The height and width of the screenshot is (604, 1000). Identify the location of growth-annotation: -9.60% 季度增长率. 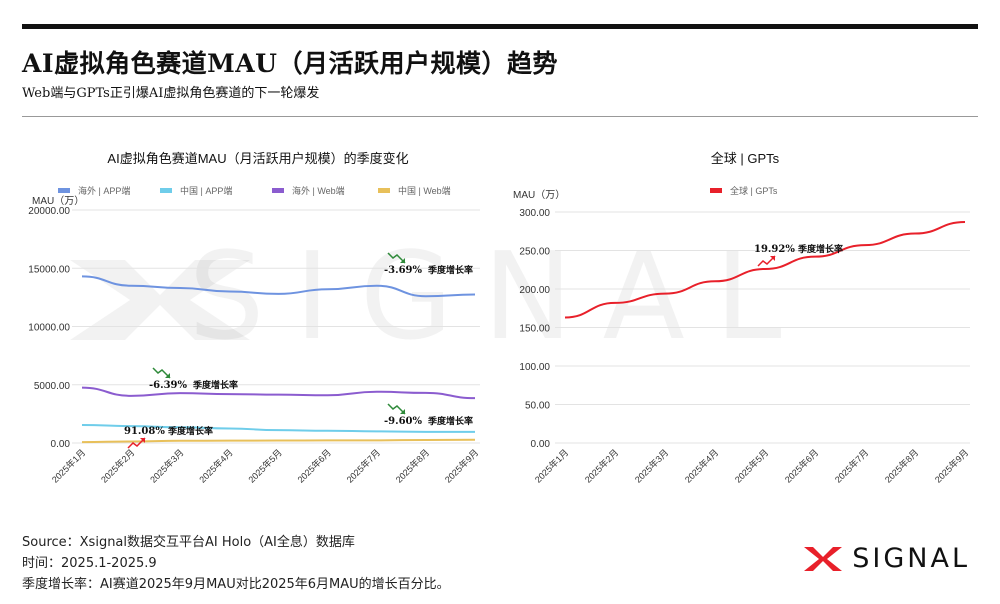
(428, 415).